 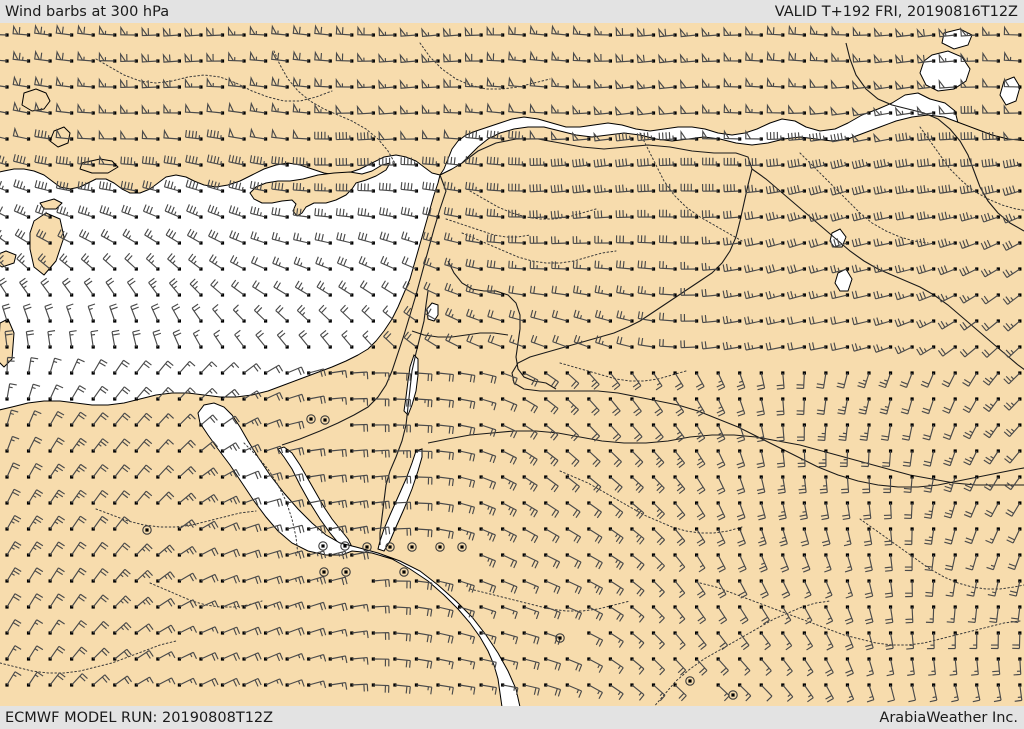 What do you see at coordinates (400, 500) in the screenshot?
I see `water-gulf-of-aqaba` at bounding box center [400, 500].